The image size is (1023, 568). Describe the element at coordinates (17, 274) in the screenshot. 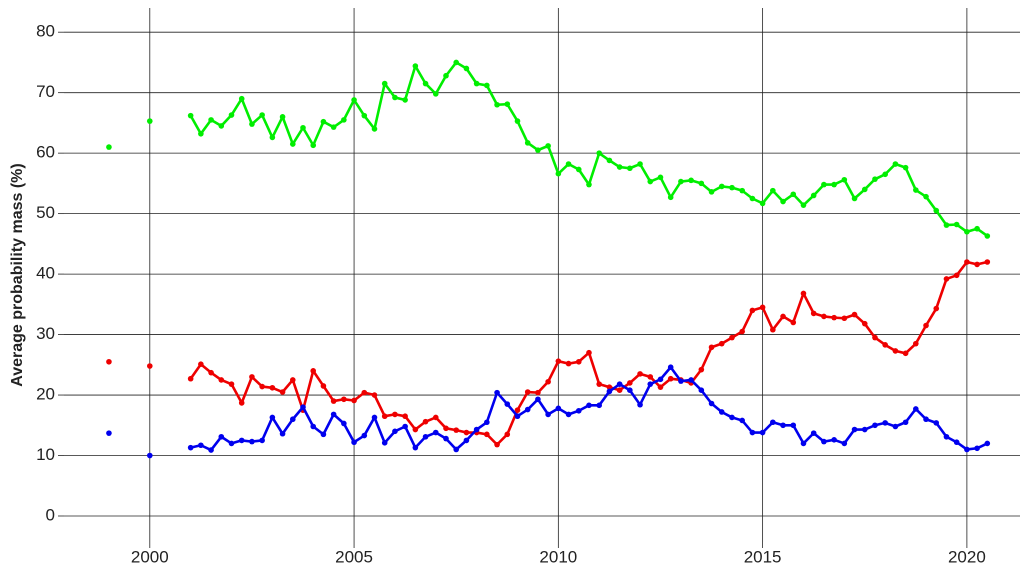

I see `y-axis-label: Average probability mass (%)` at that location.